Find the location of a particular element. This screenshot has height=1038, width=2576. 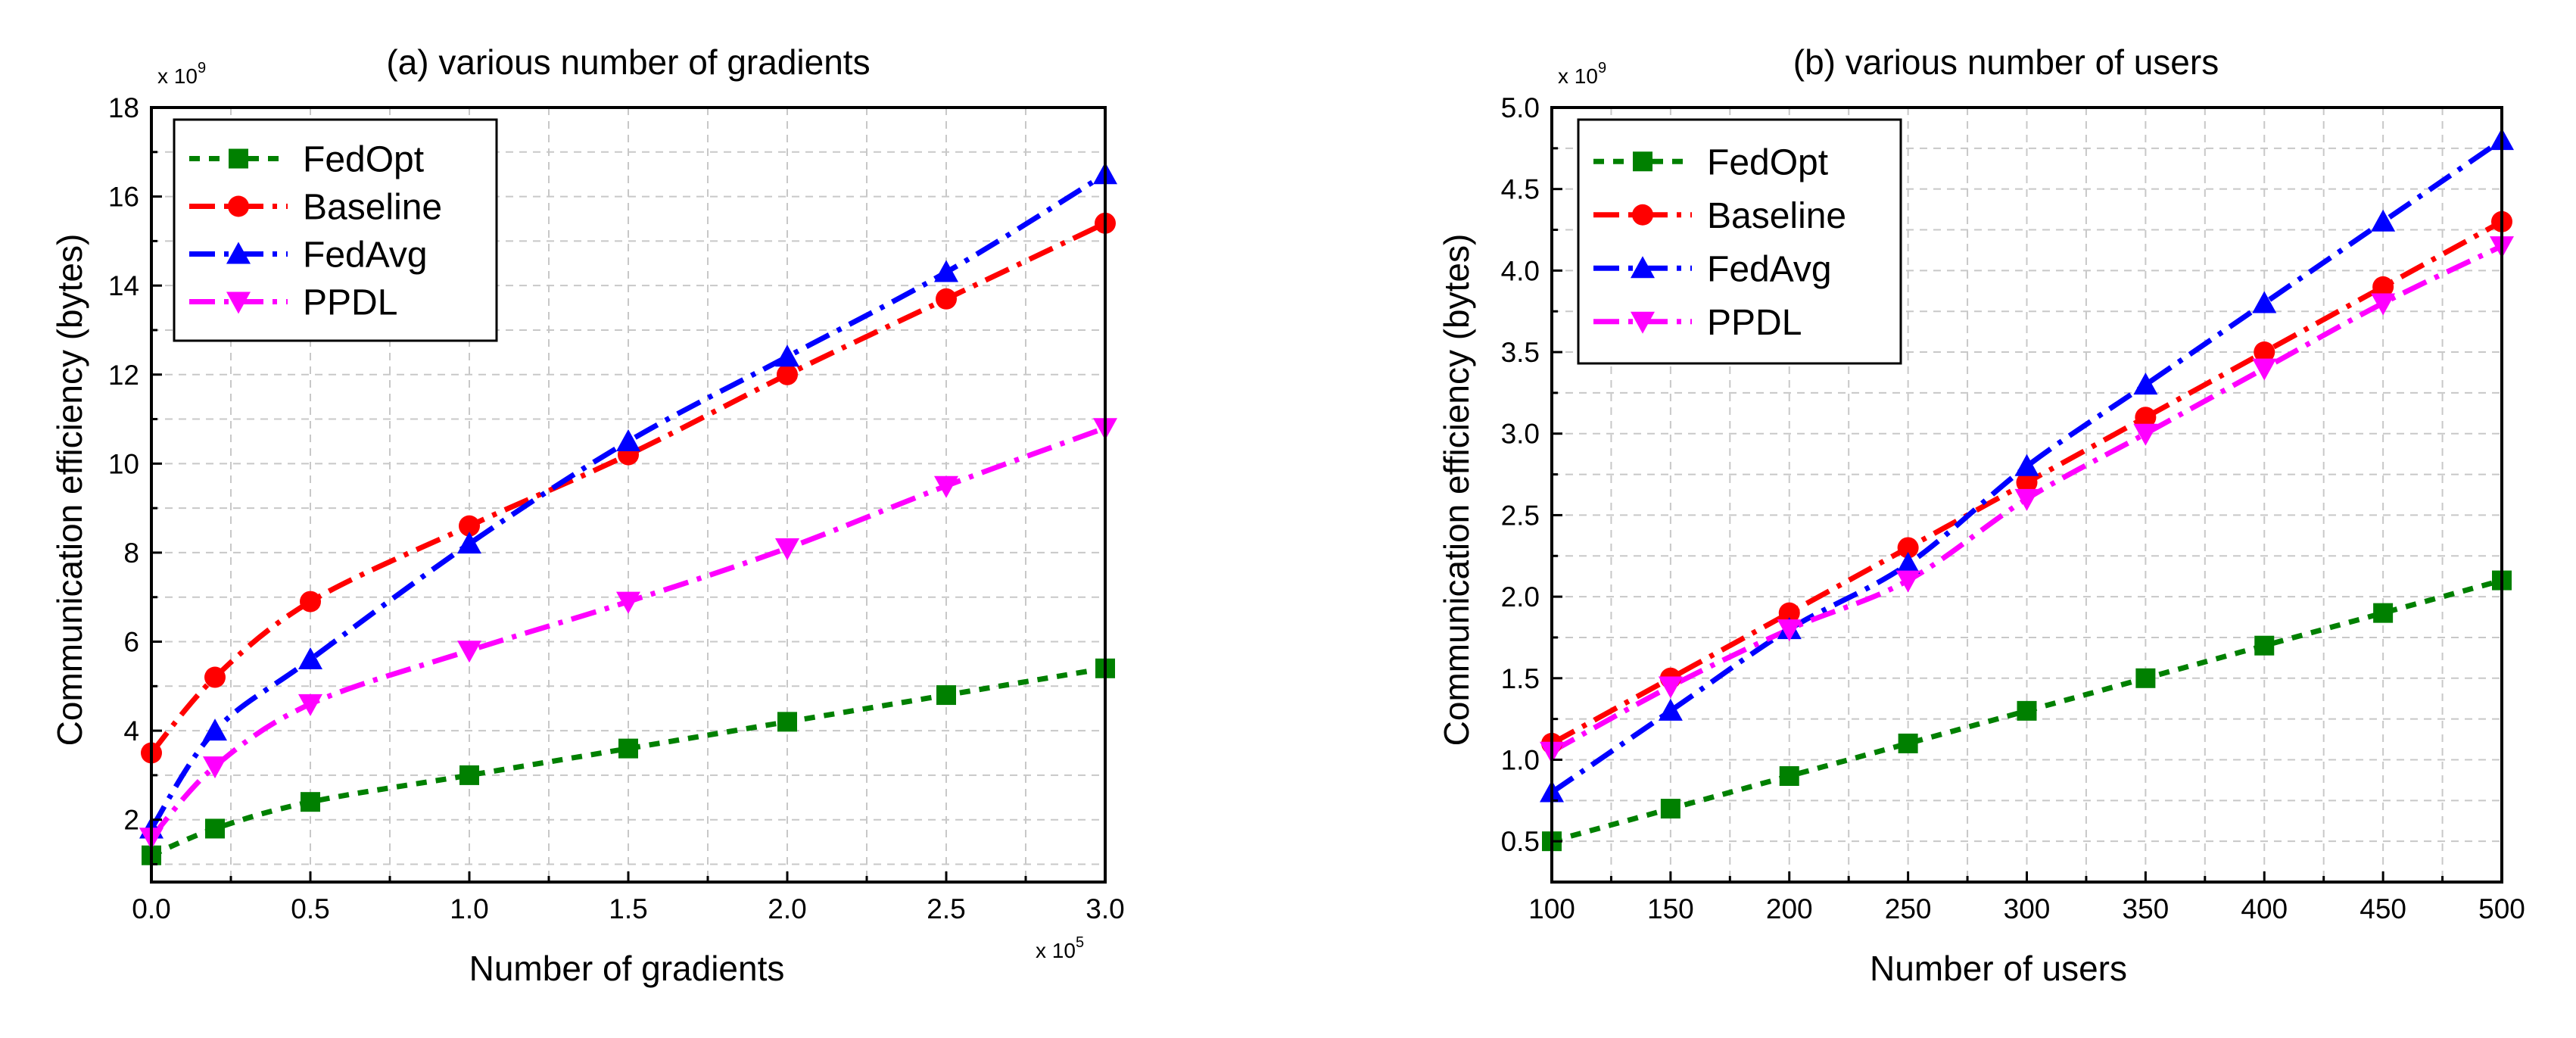

x-tick-label: 2.5 is located at coordinates (946, 908).